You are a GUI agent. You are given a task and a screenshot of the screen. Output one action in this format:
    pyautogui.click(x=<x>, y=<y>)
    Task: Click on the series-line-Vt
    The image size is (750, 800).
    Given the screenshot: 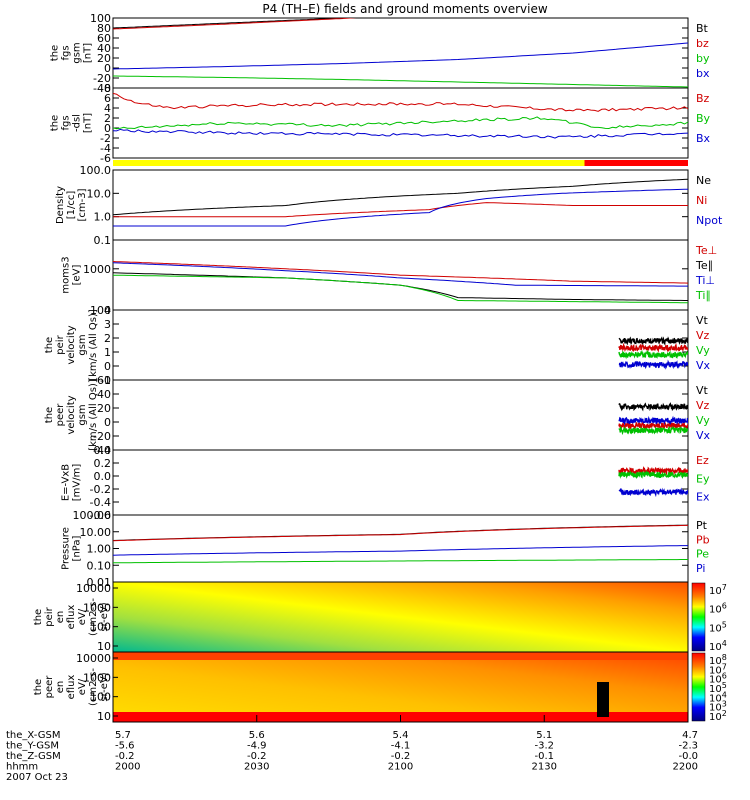 What is the action you would take?
    pyautogui.click(x=653, y=407)
    